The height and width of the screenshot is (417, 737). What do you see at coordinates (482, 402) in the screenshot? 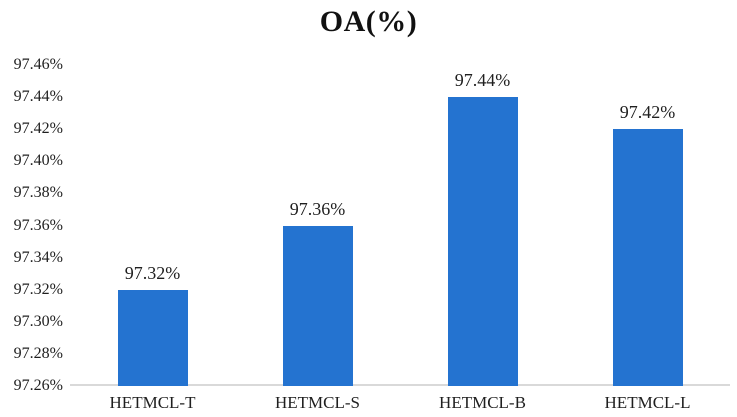
I see `x-axis-category-label: HETMCL-B` at bounding box center [482, 402].